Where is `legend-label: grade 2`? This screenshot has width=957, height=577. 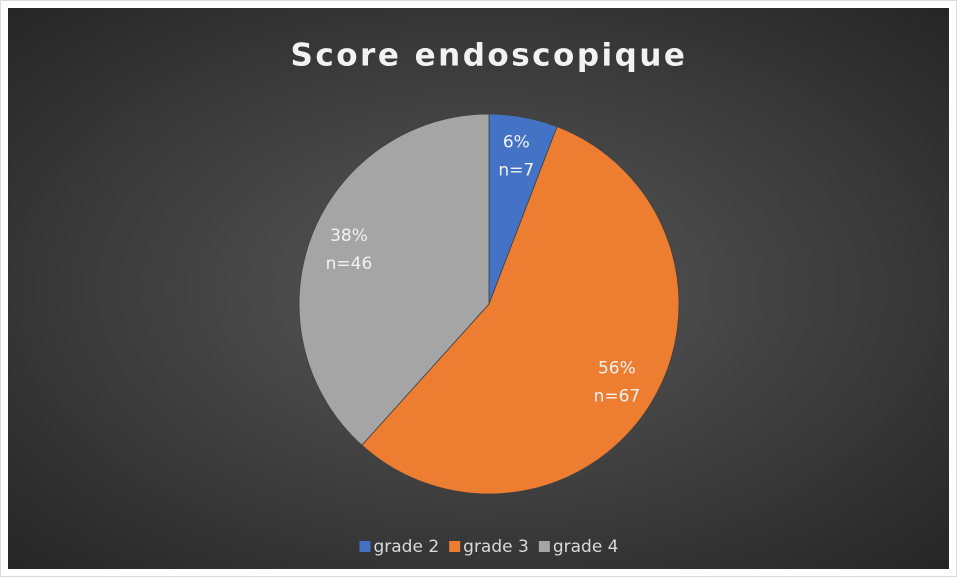 legend-label: grade 2 is located at coordinates (406, 547).